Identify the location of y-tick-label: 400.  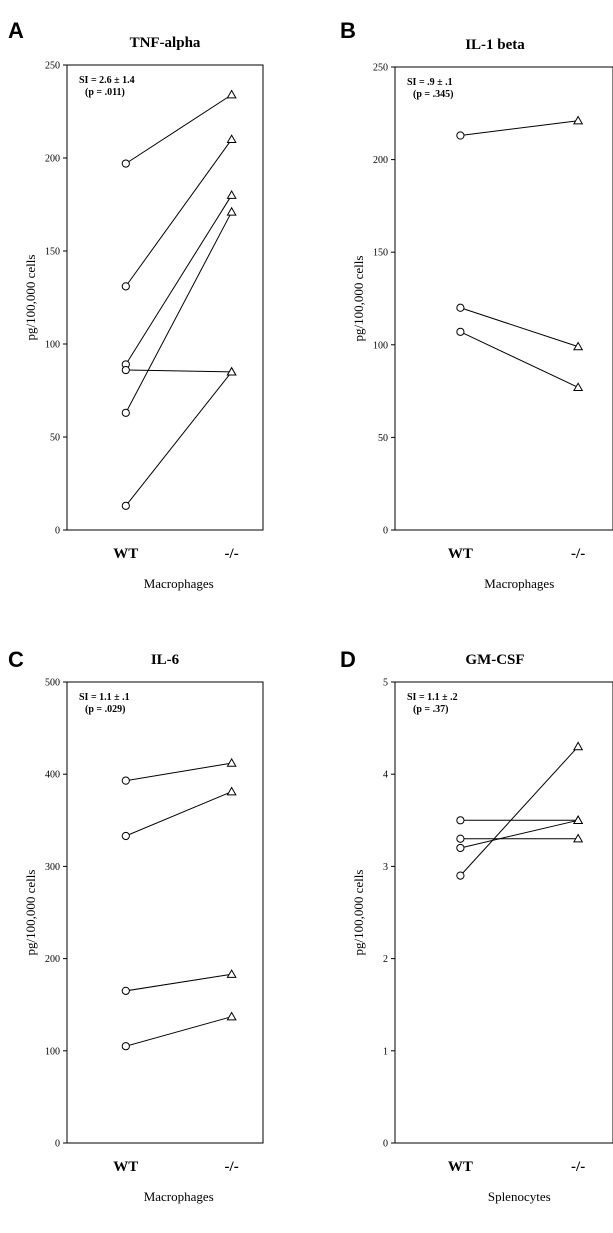
(52, 775).